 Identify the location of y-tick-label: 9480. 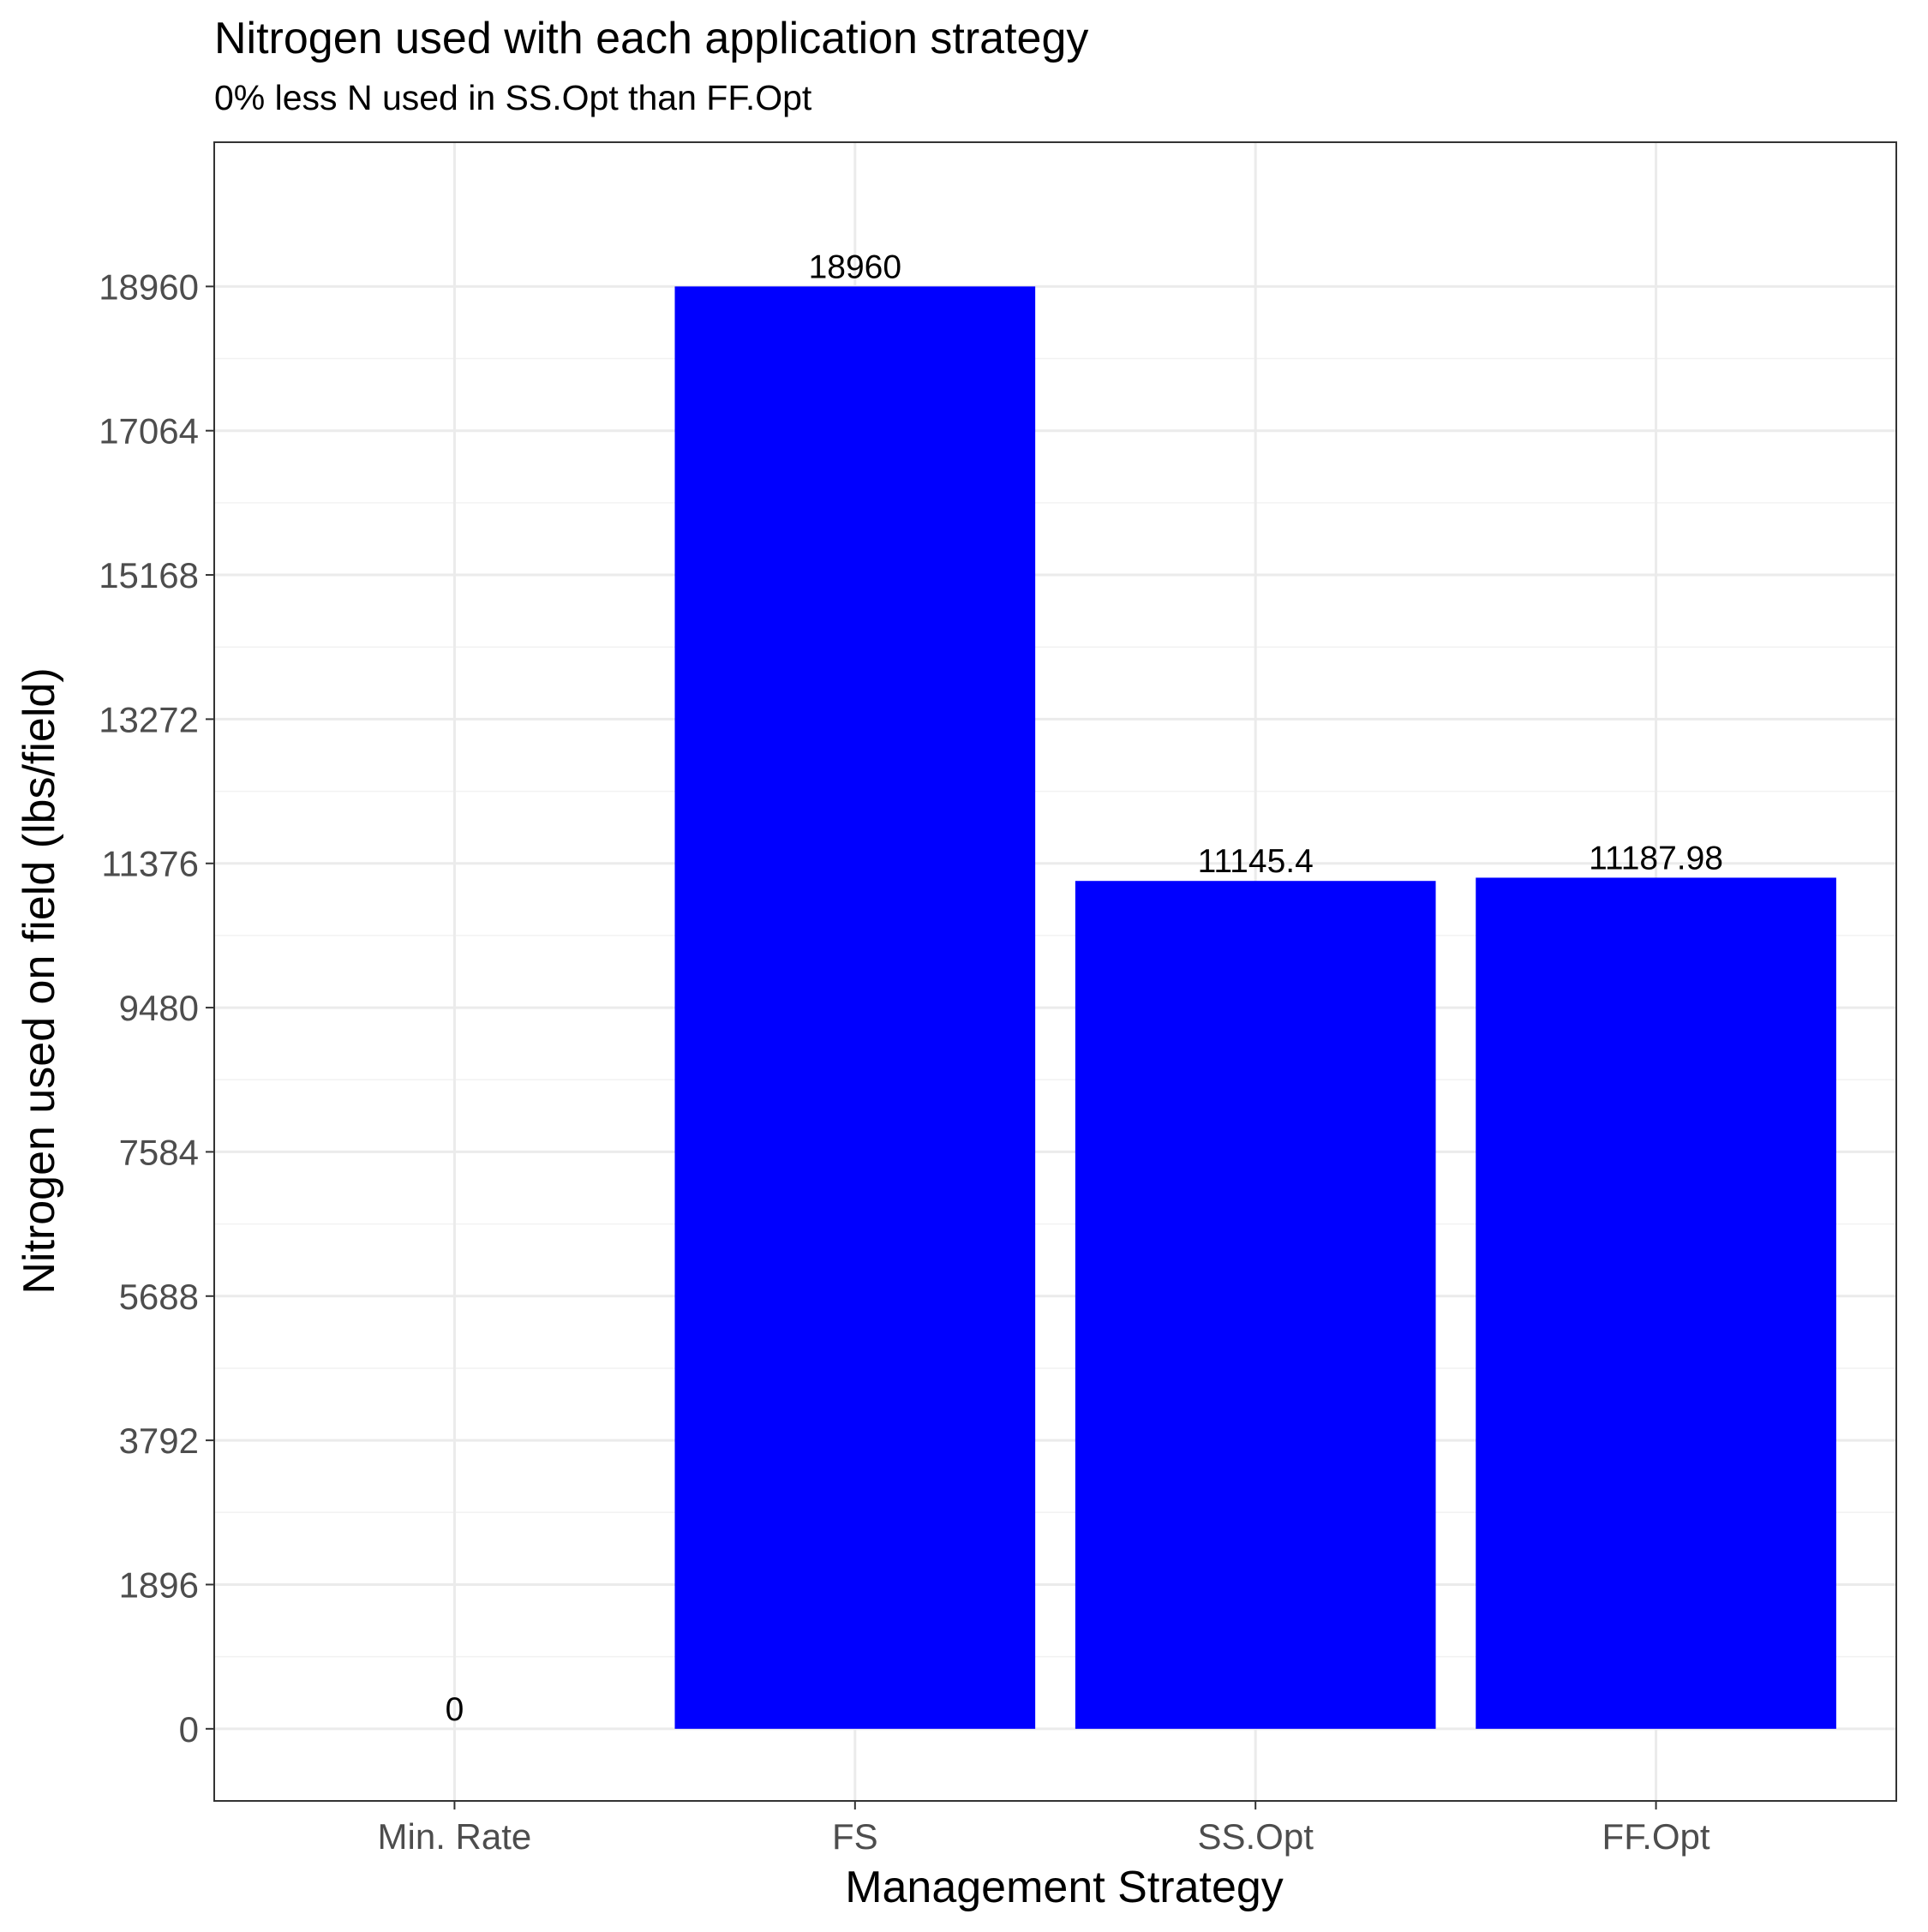
(159, 1008).